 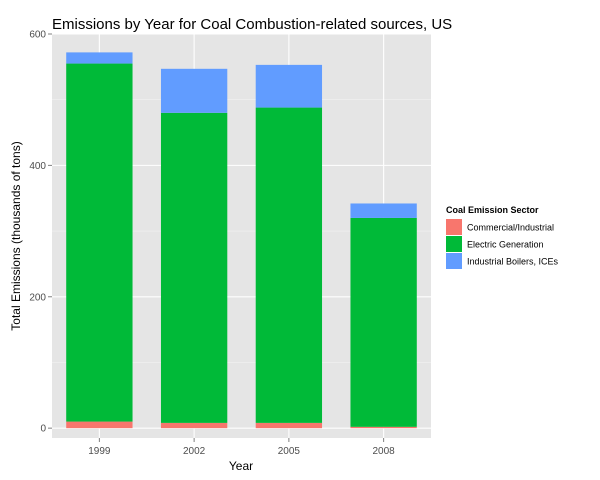 What do you see at coordinates (99, 451) in the screenshot?
I see `x-tick-label: 1999` at bounding box center [99, 451].